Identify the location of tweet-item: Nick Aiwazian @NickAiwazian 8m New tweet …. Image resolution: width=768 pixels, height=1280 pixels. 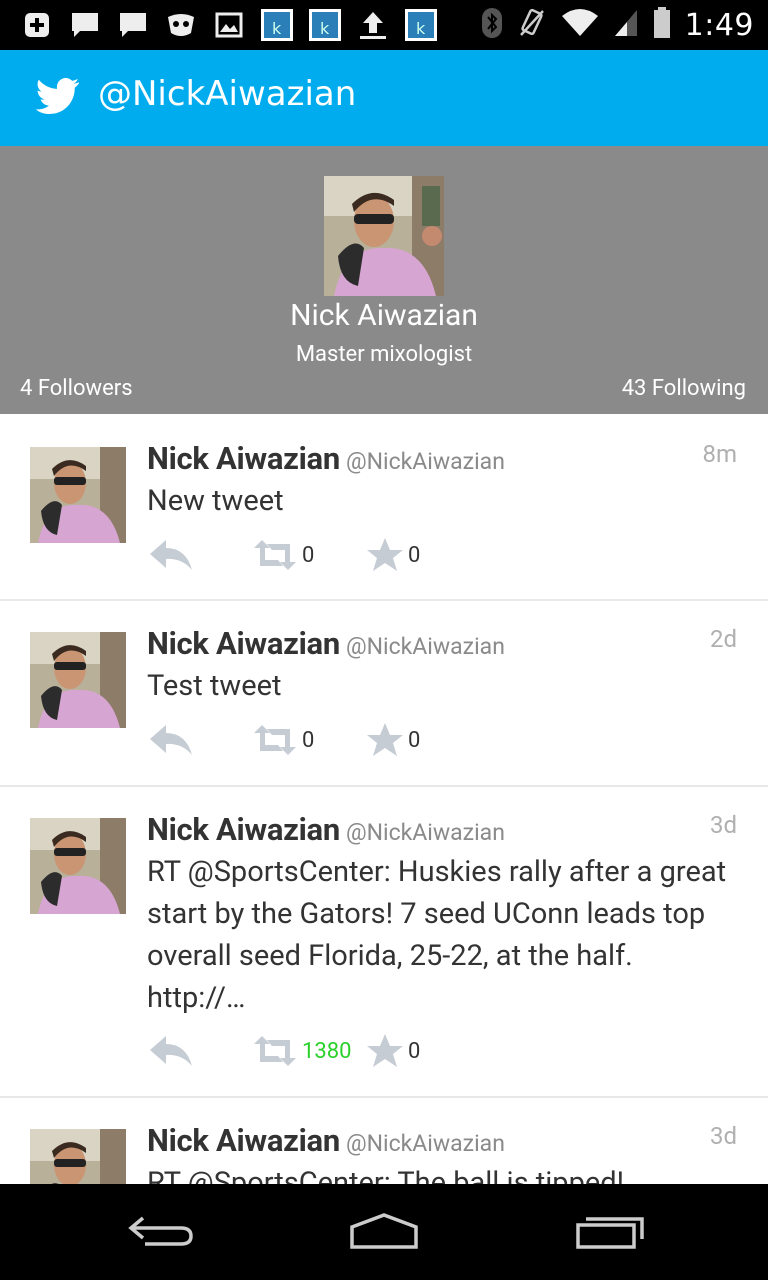
(384, 507).